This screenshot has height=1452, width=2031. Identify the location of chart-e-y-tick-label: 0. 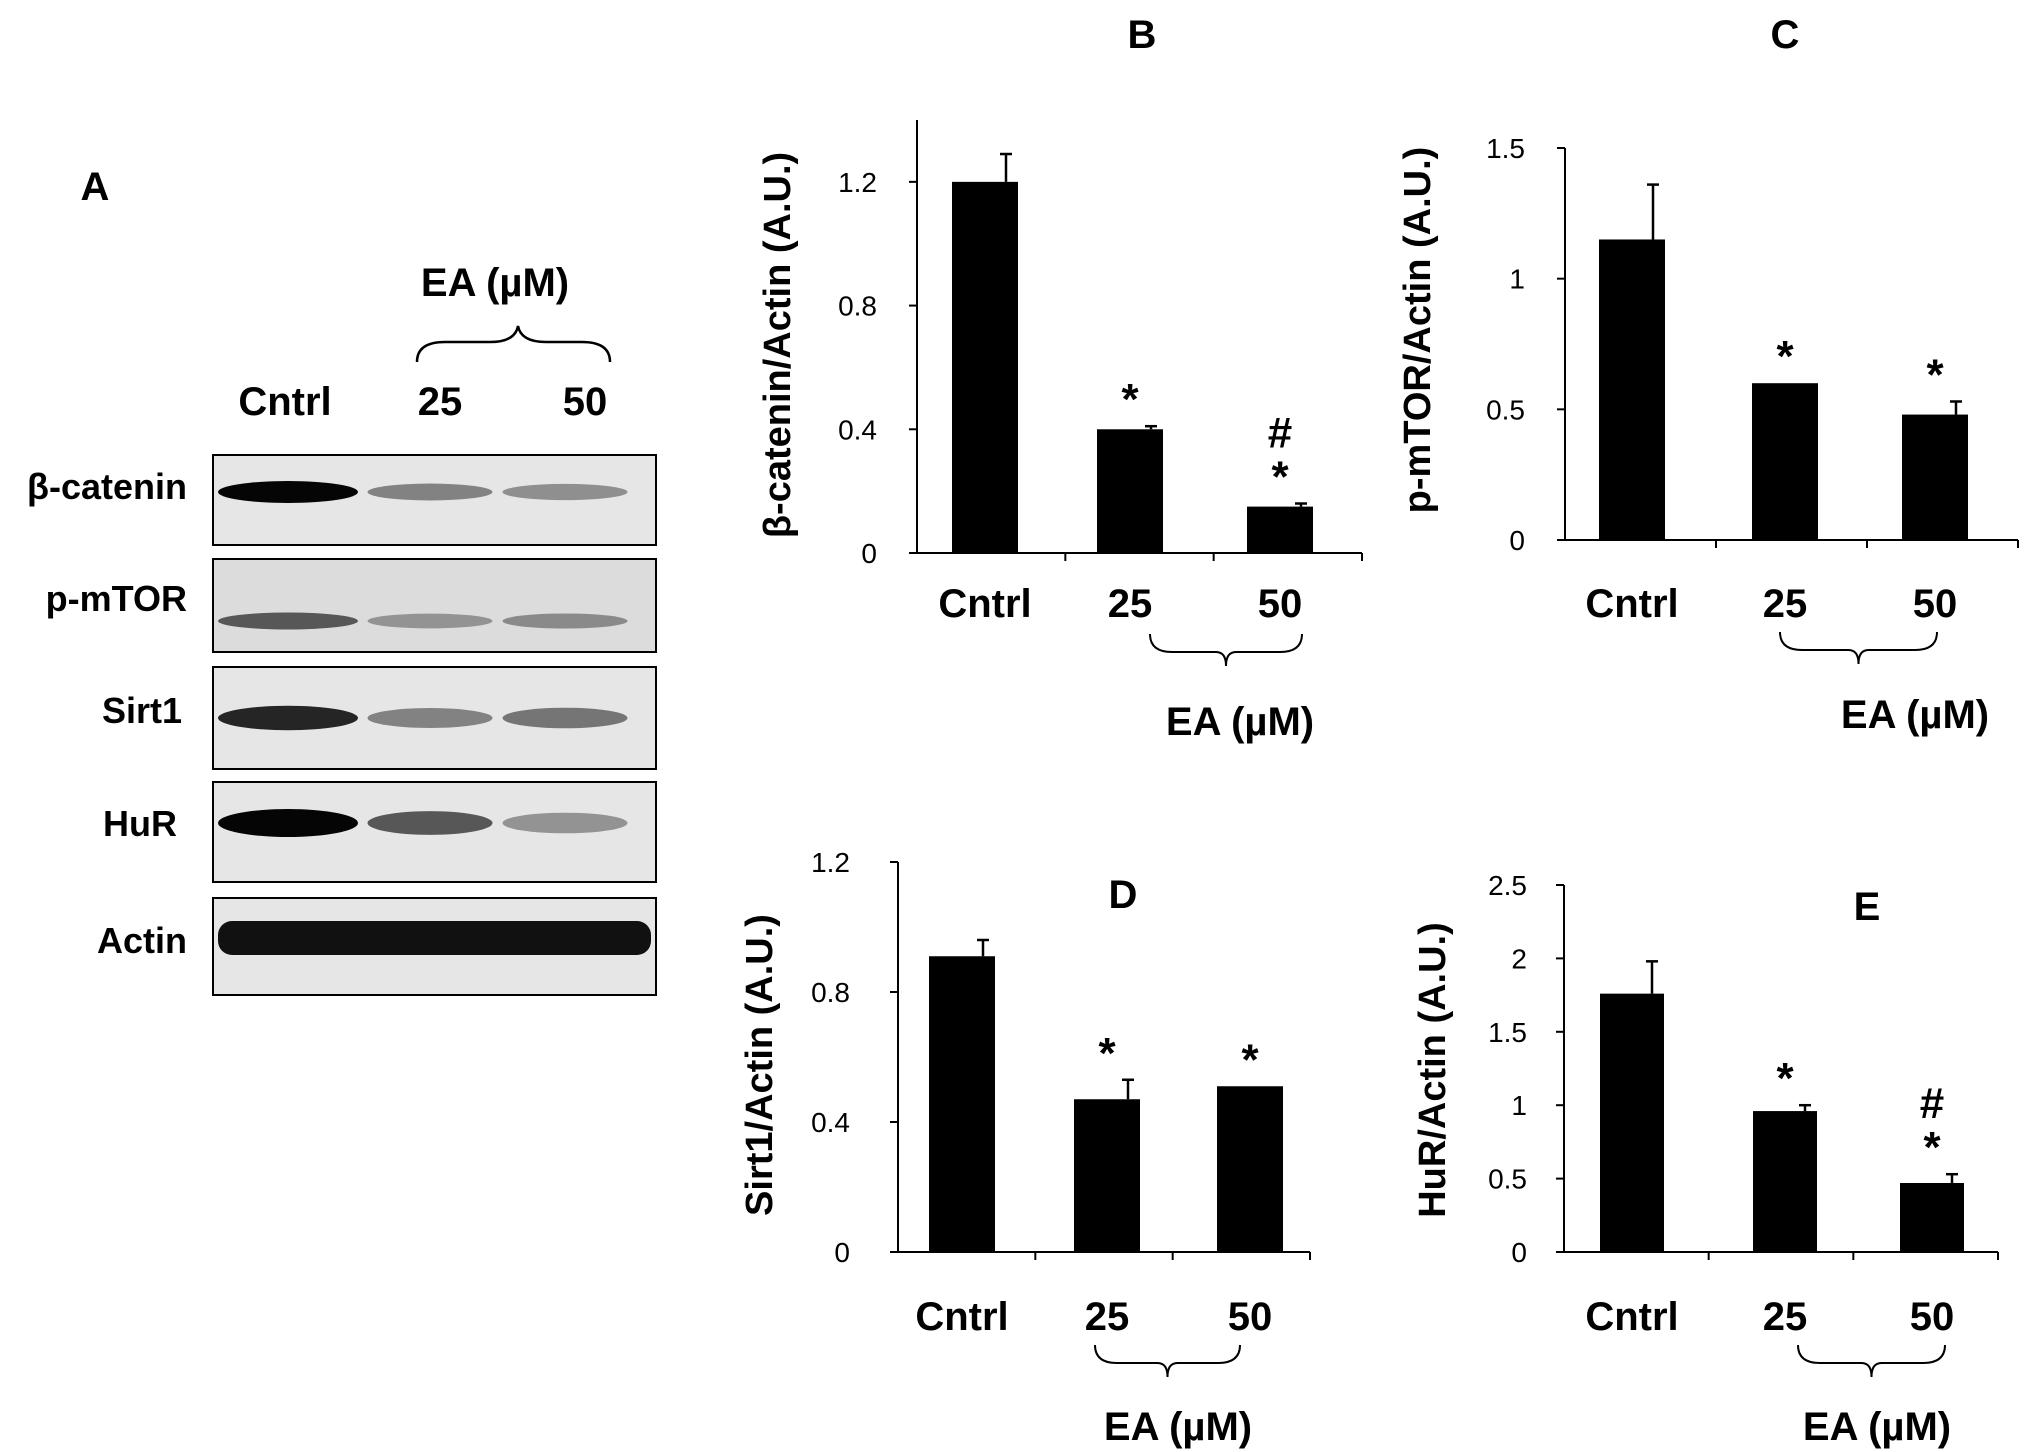
(1519, 1252).